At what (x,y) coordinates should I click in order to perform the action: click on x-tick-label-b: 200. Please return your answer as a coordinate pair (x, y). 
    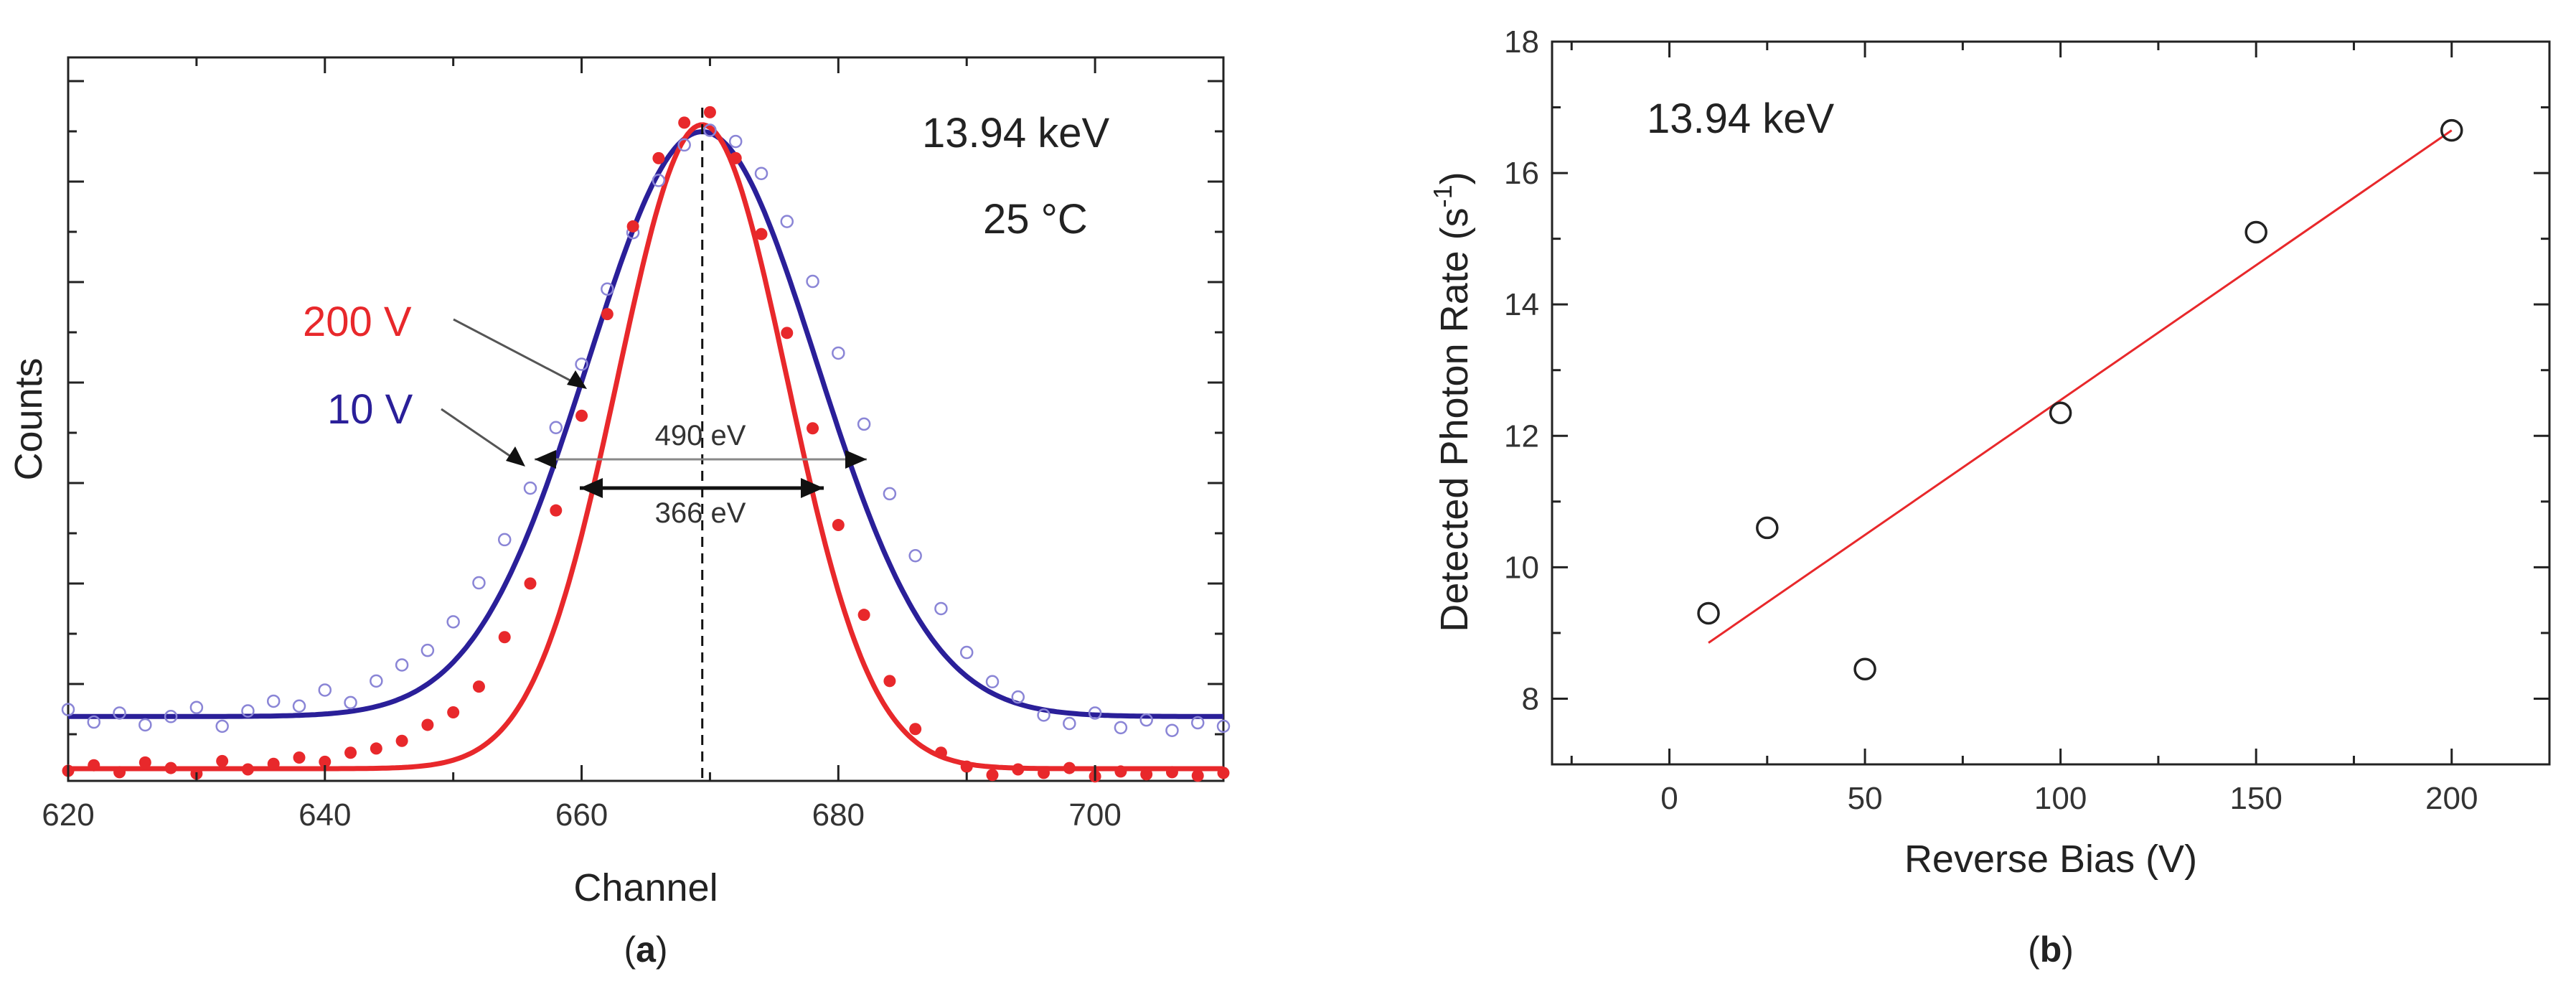
    Looking at the image, I should click on (2451, 799).